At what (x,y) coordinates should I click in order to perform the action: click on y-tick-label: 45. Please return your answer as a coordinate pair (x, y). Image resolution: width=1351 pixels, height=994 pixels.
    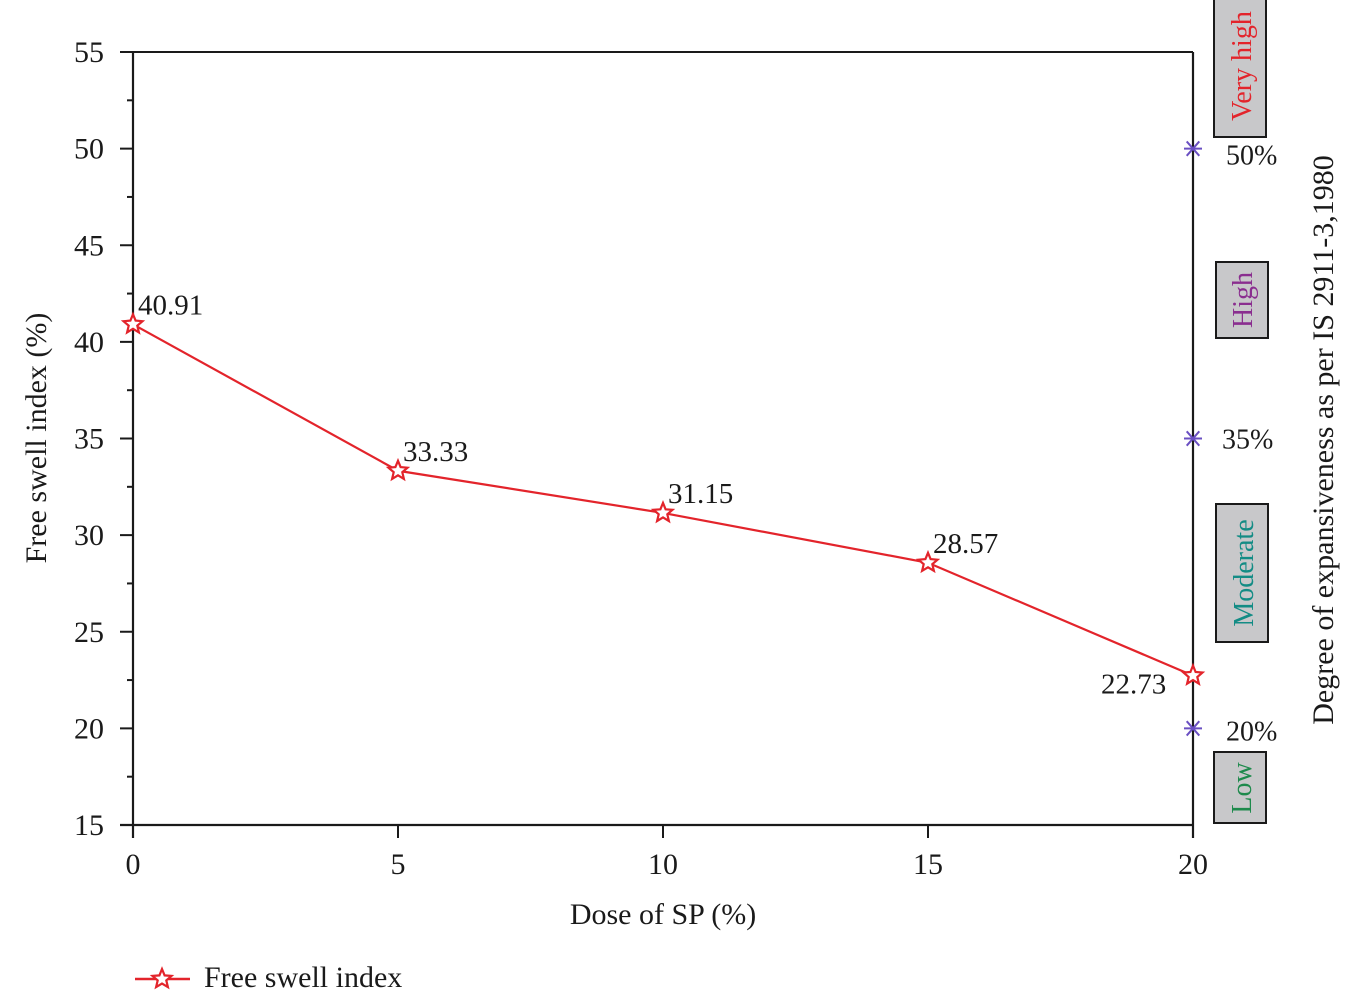
    Looking at the image, I should click on (89, 245).